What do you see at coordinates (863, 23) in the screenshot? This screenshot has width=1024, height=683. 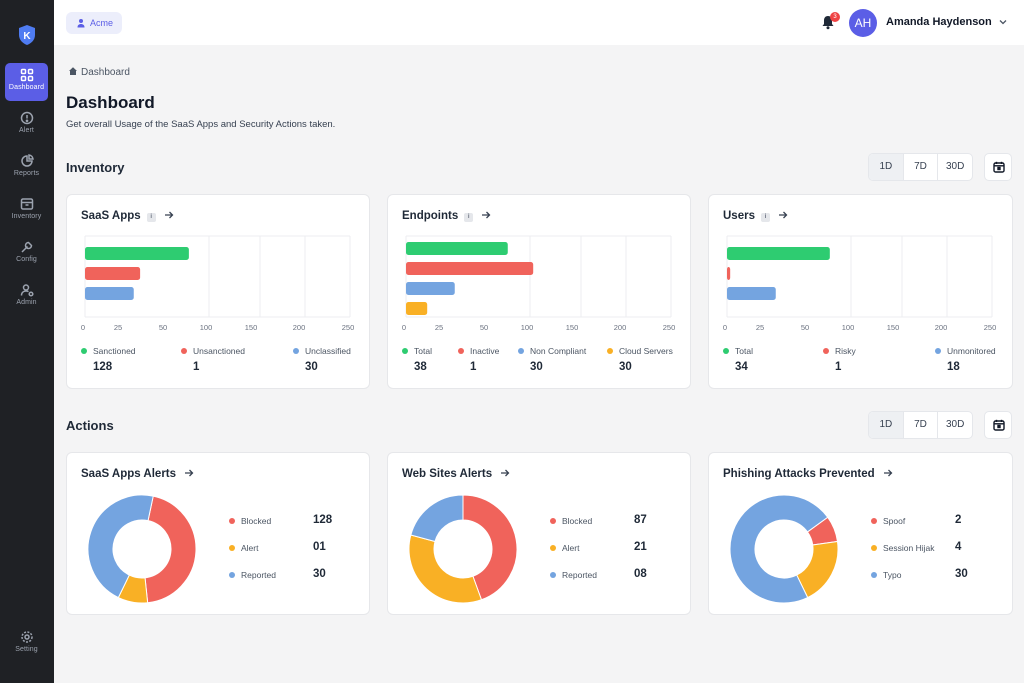 I see `avatar: AH` at bounding box center [863, 23].